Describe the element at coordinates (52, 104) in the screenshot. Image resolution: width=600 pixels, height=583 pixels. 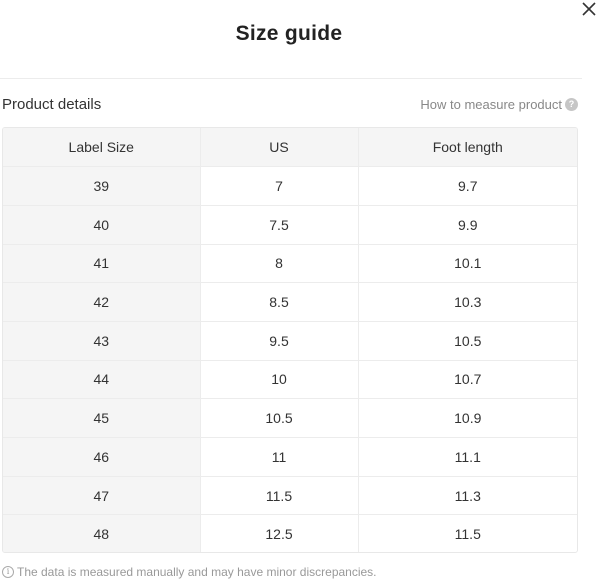
I see `section-title: Product details` at that location.